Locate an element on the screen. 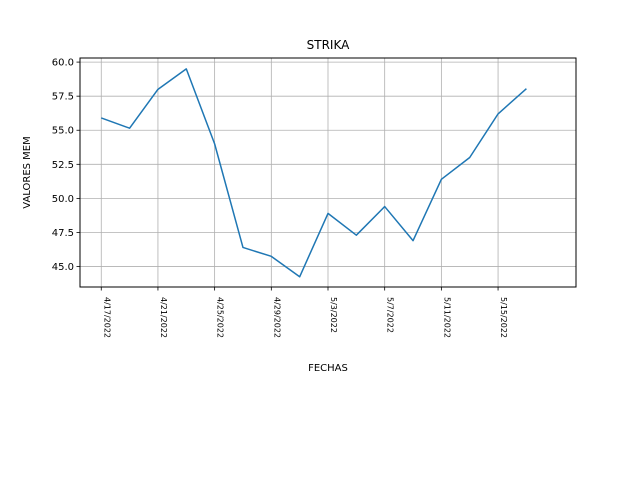  y-tick-label: 60.0 is located at coordinates (63, 63).